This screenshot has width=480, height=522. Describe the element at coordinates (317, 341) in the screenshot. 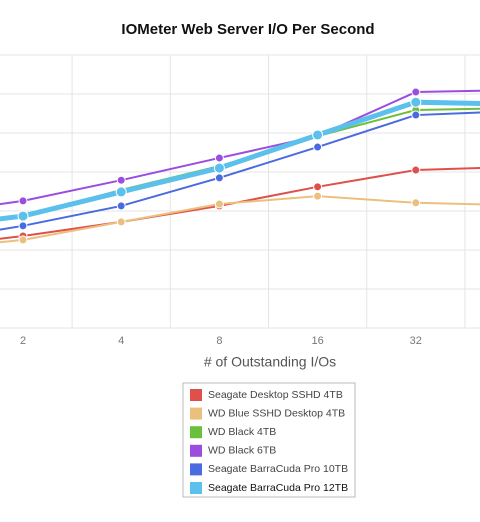

I see `x-tick-label: 16` at that location.